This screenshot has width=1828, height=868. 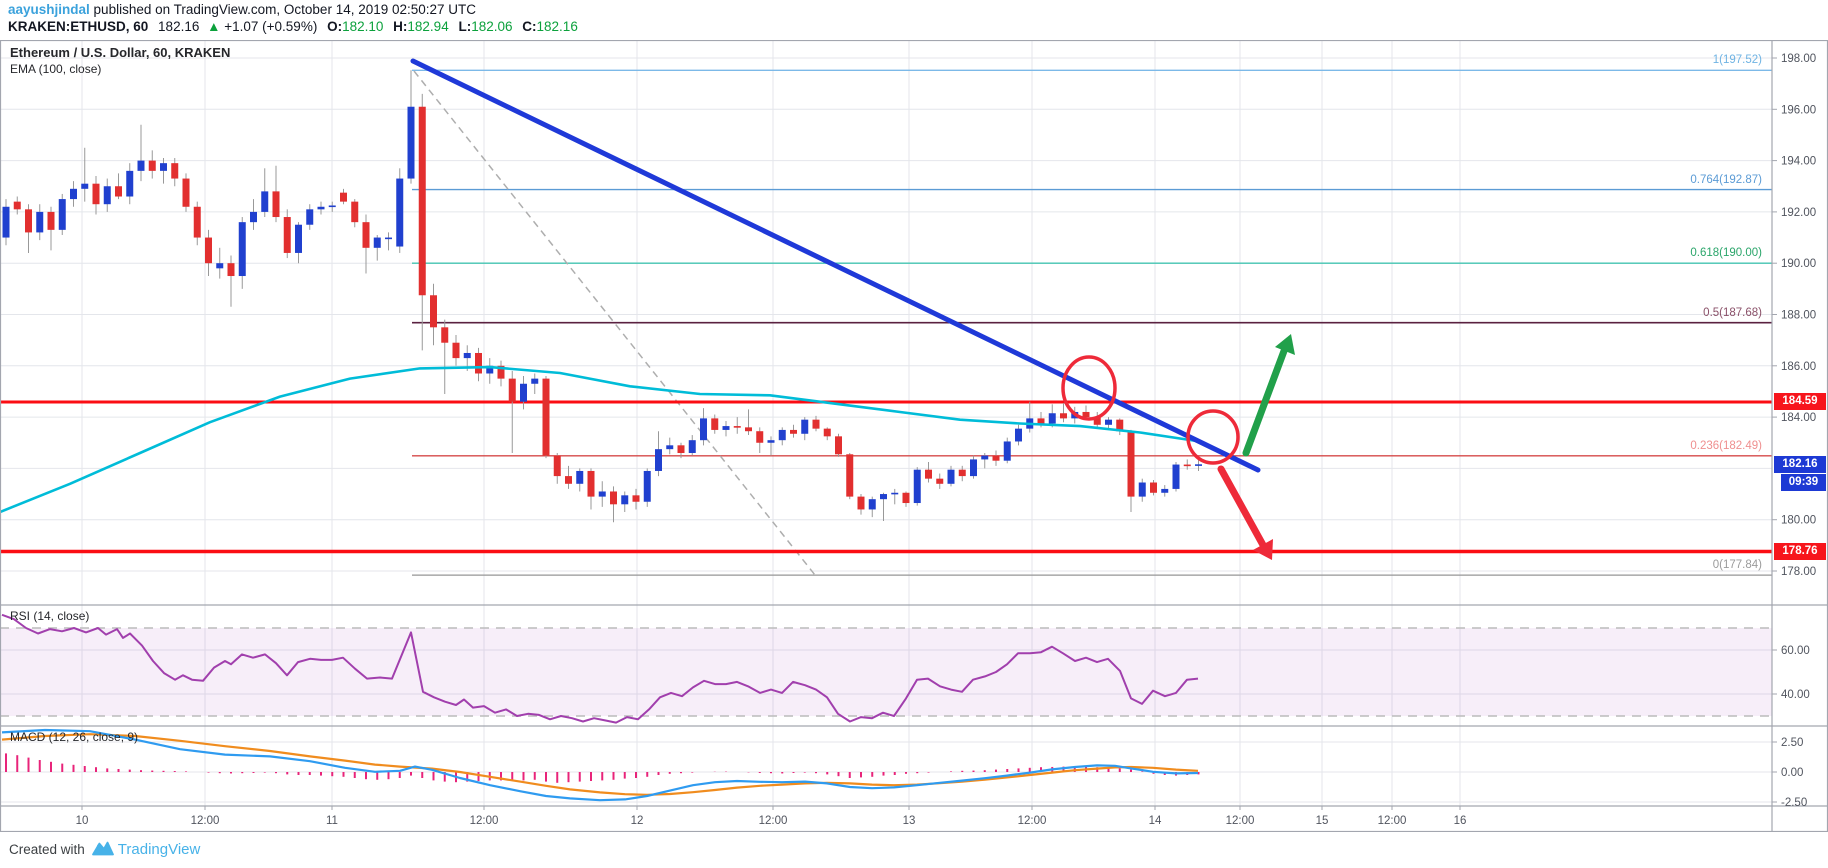 I want to click on price-tick-label: 196.00, so click(x=1798, y=110).